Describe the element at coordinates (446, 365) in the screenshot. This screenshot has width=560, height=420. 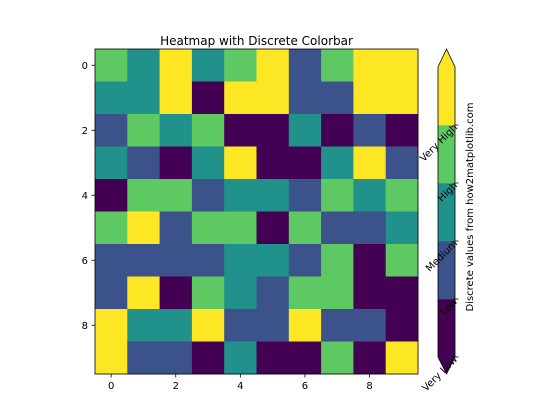
I see `colorbar-extend-min` at that location.